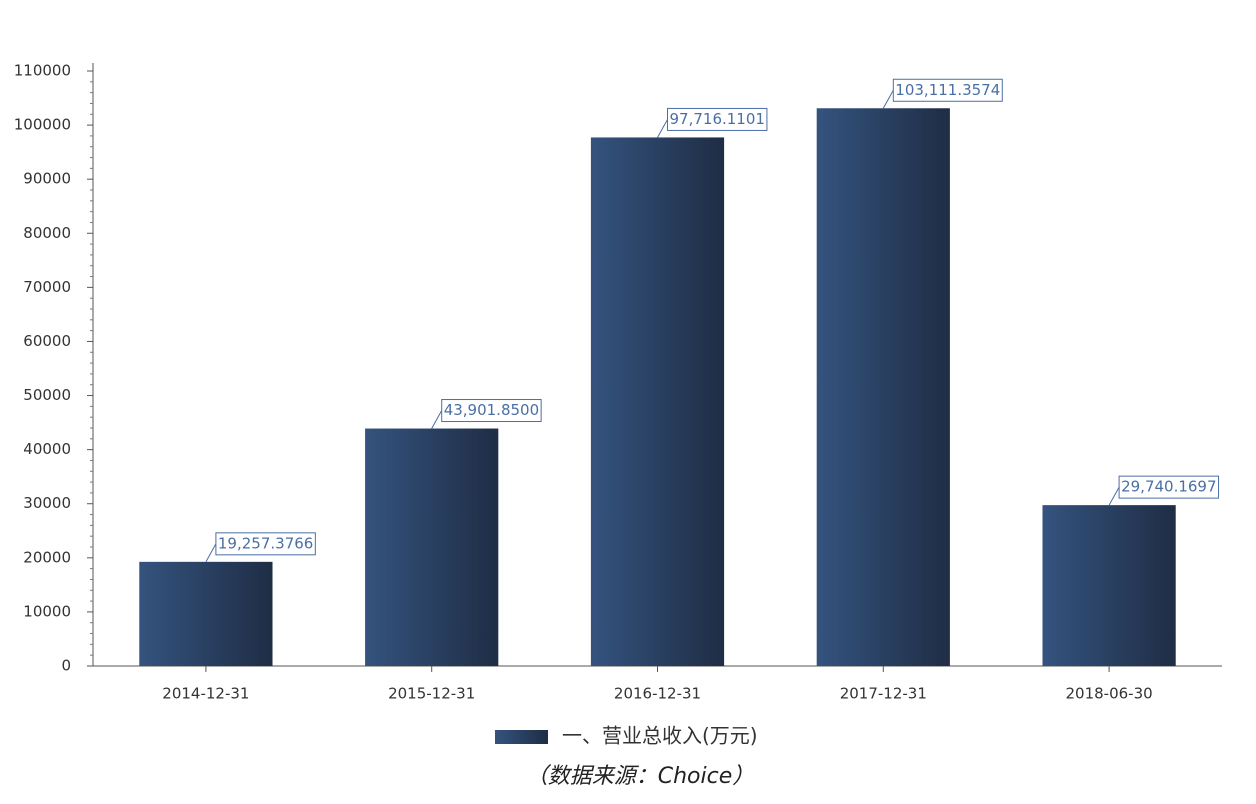 This screenshot has height=804, width=1256. I want to click on y-tick-label: 10000, so click(47, 611).